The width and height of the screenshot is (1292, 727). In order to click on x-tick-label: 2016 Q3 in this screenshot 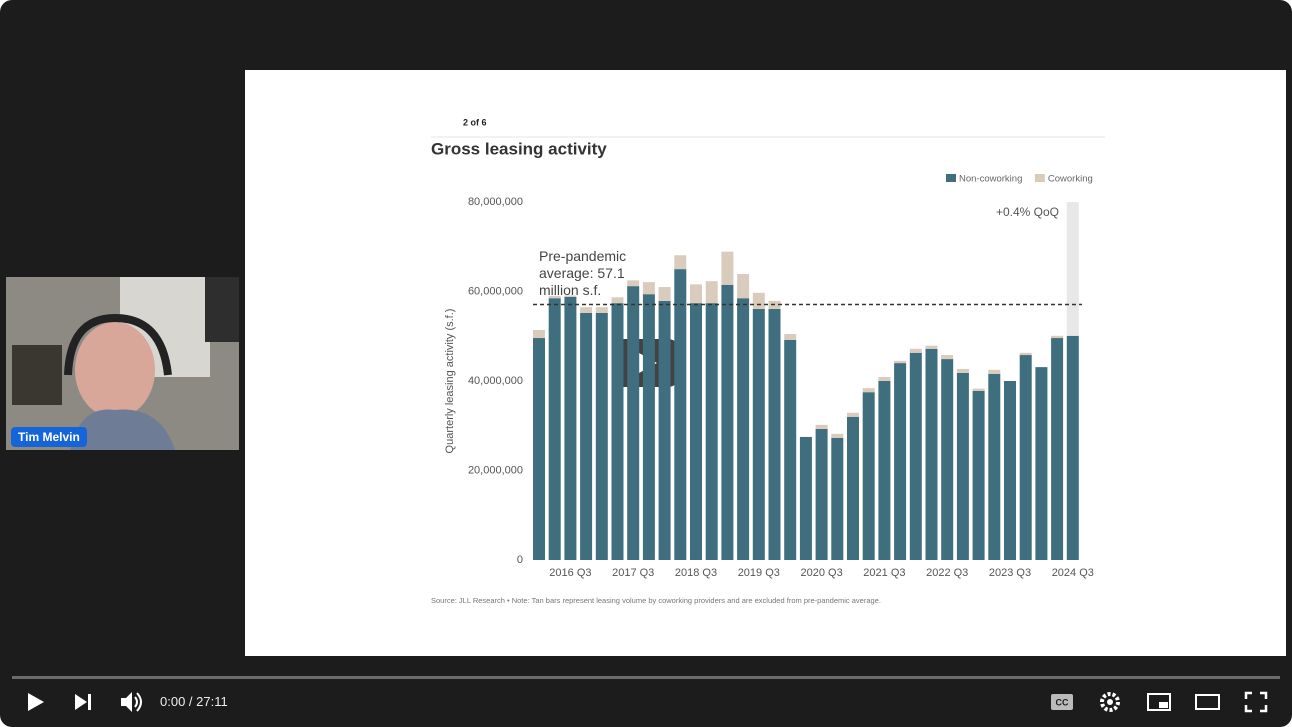, I will do `click(570, 573)`.